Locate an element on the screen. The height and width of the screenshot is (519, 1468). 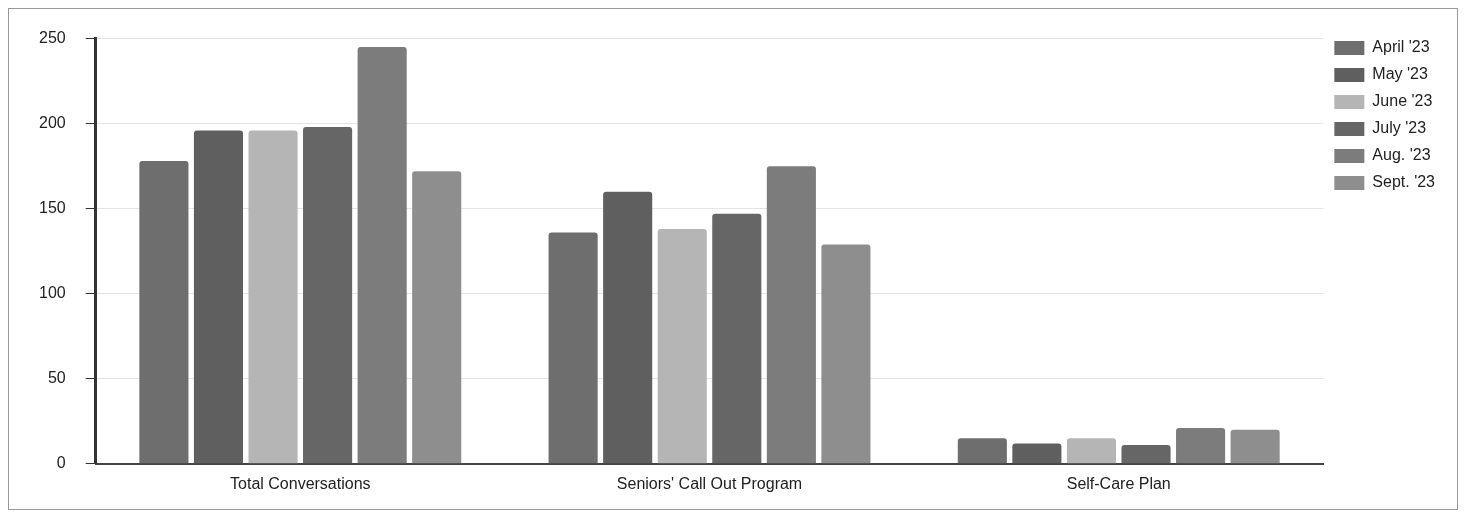
x-tick-label: Total Conversations is located at coordinates (300, 483).